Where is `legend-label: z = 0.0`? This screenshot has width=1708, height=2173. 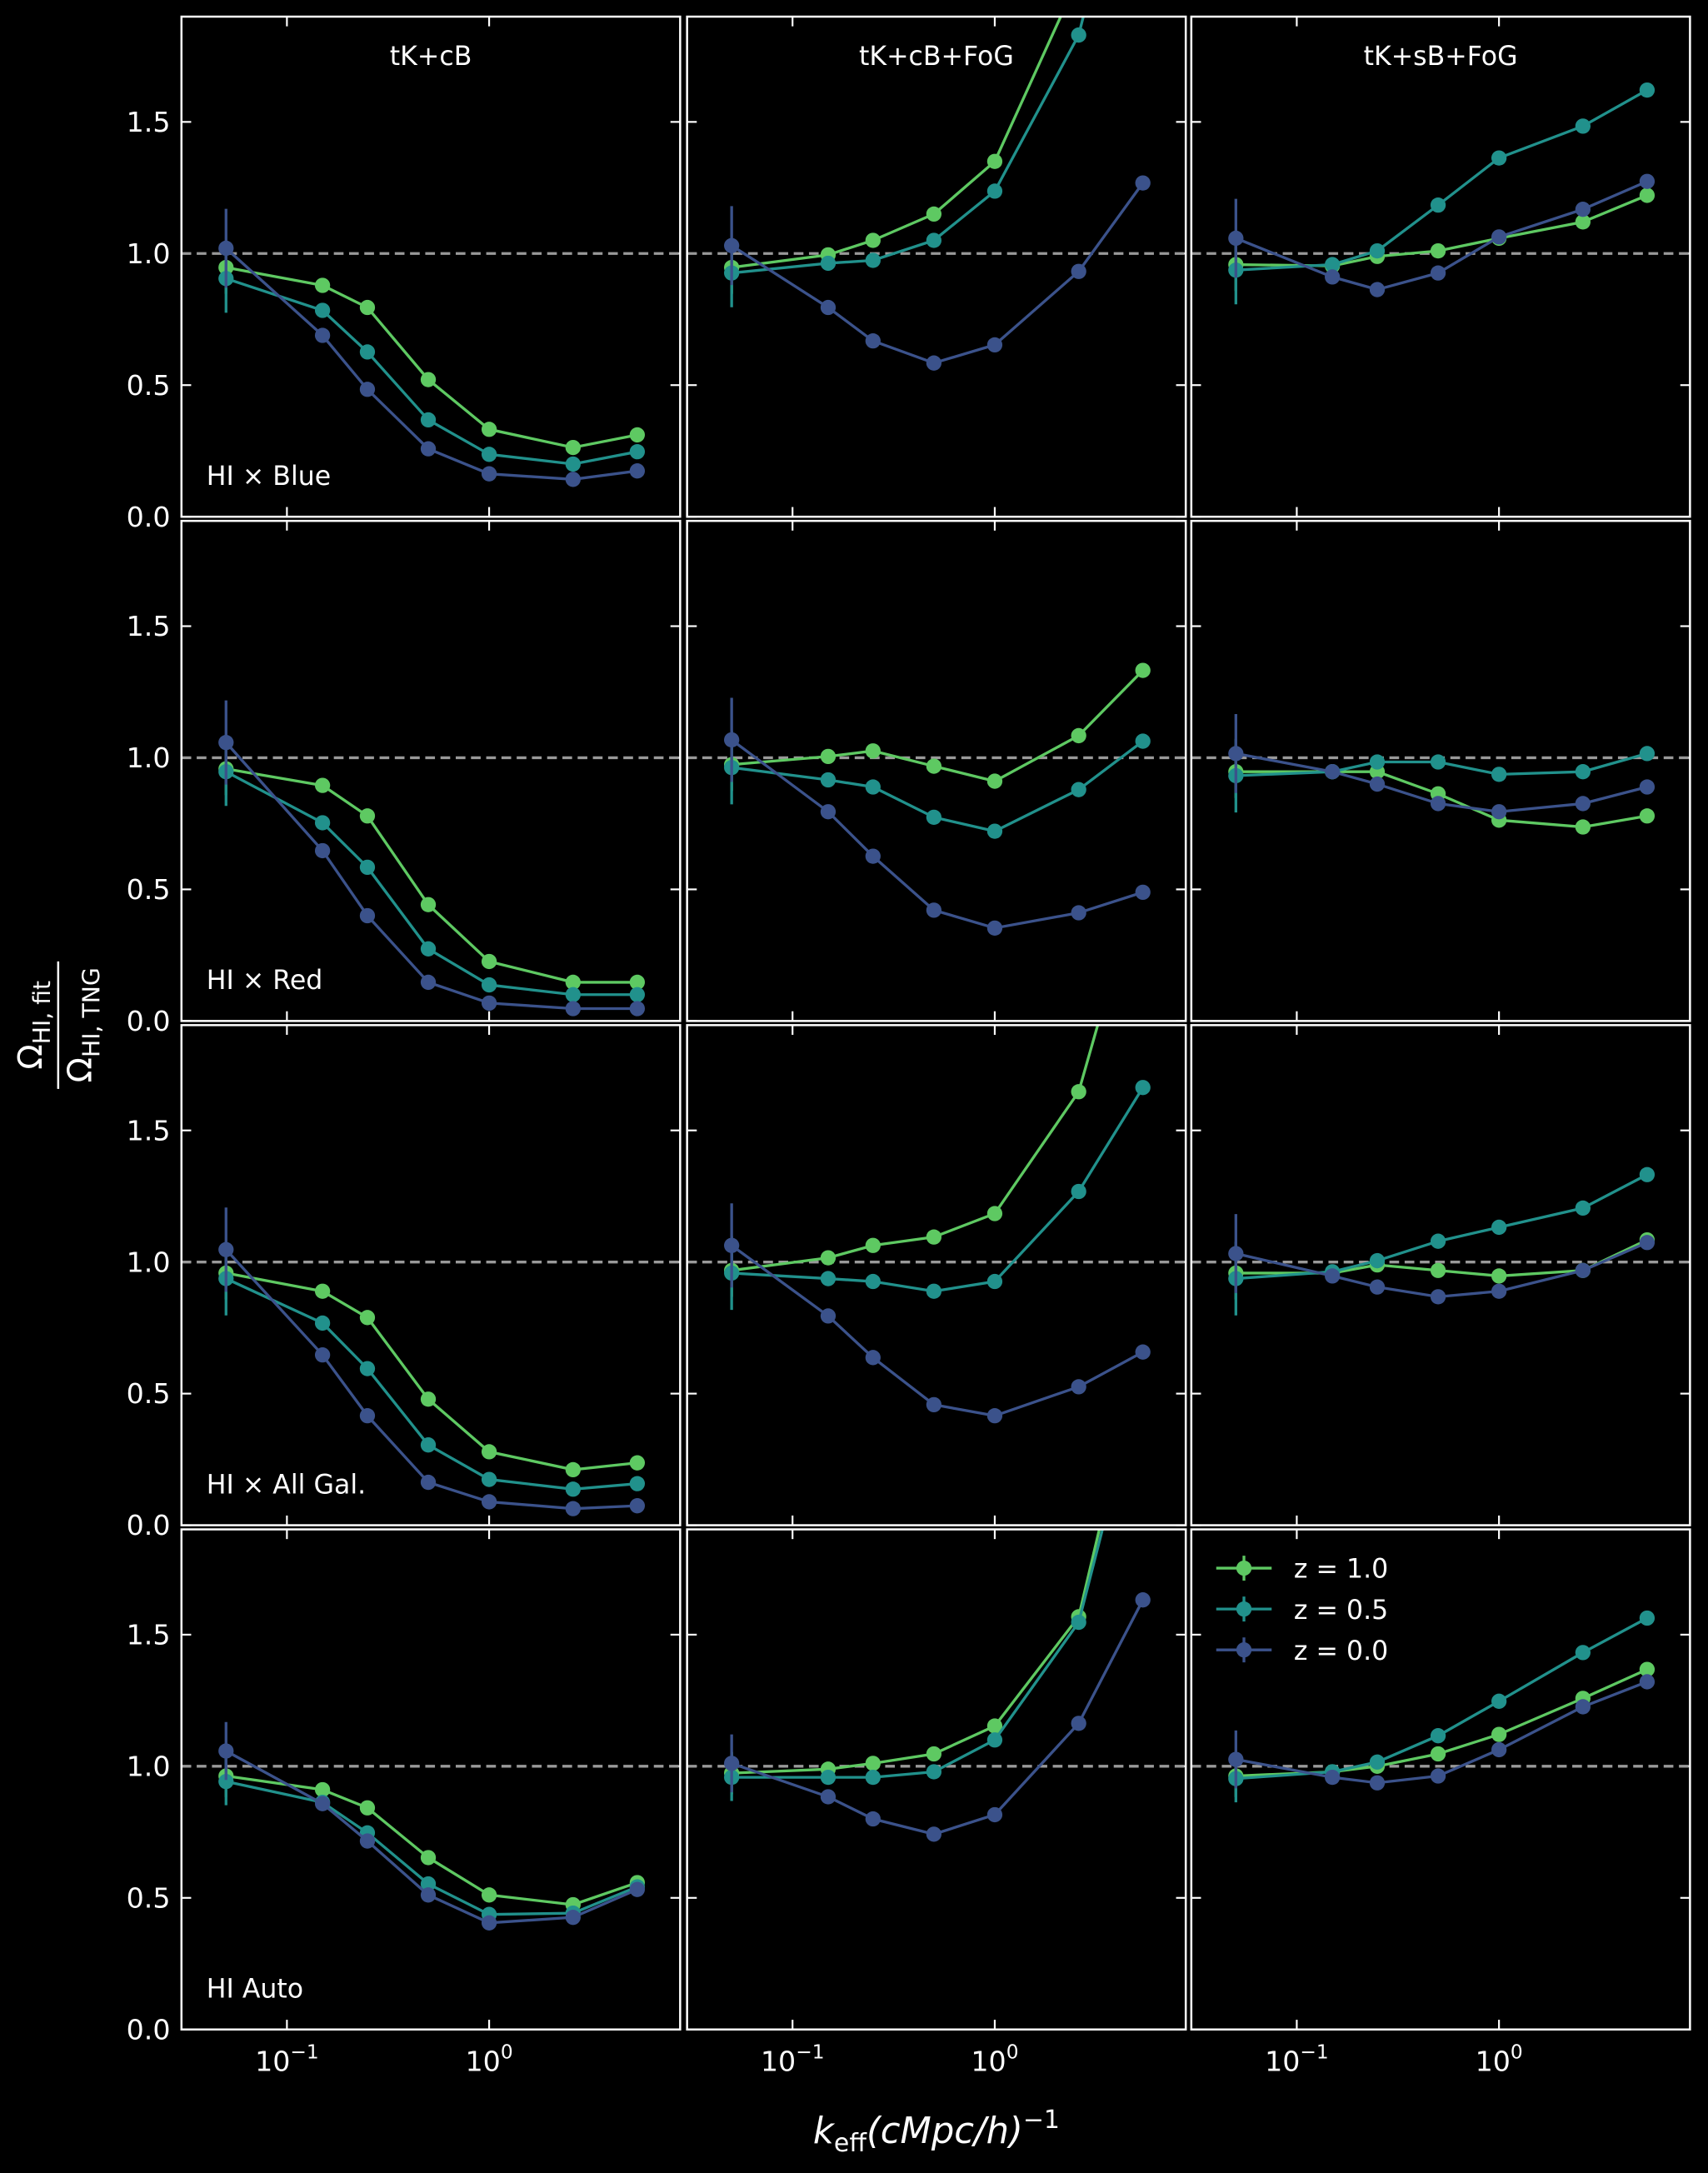 legend-label: z = 0.0 is located at coordinates (1341, 1651).